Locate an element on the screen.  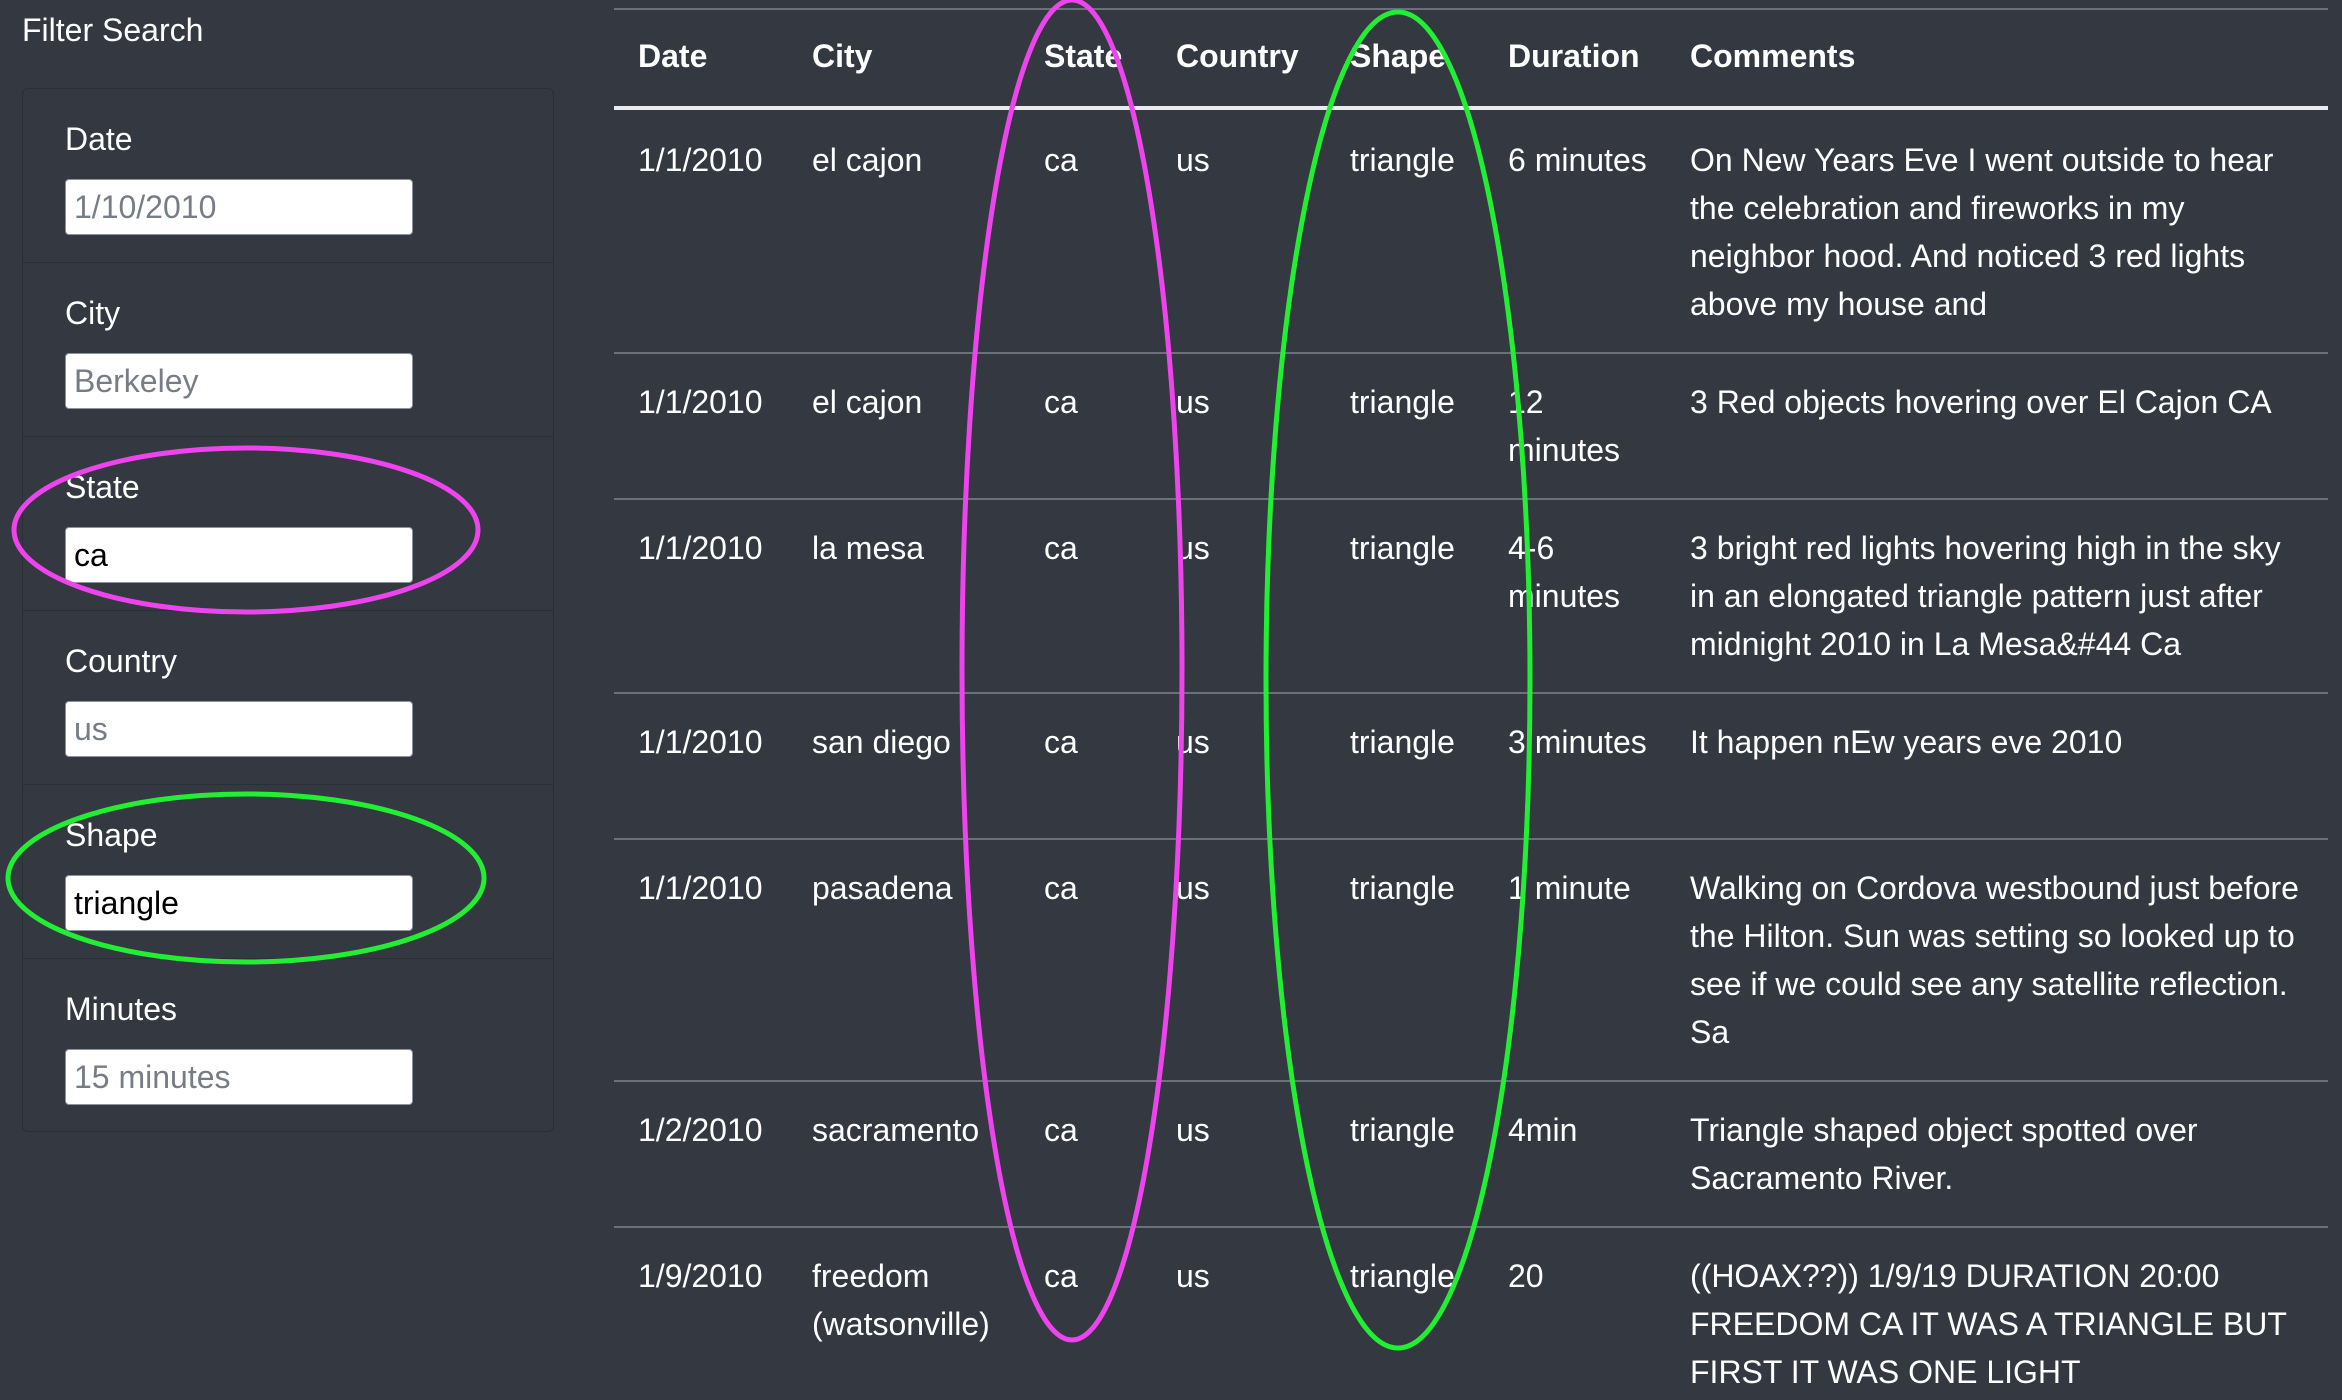
header-shape: Shape is located at coordinates (1398, 56).